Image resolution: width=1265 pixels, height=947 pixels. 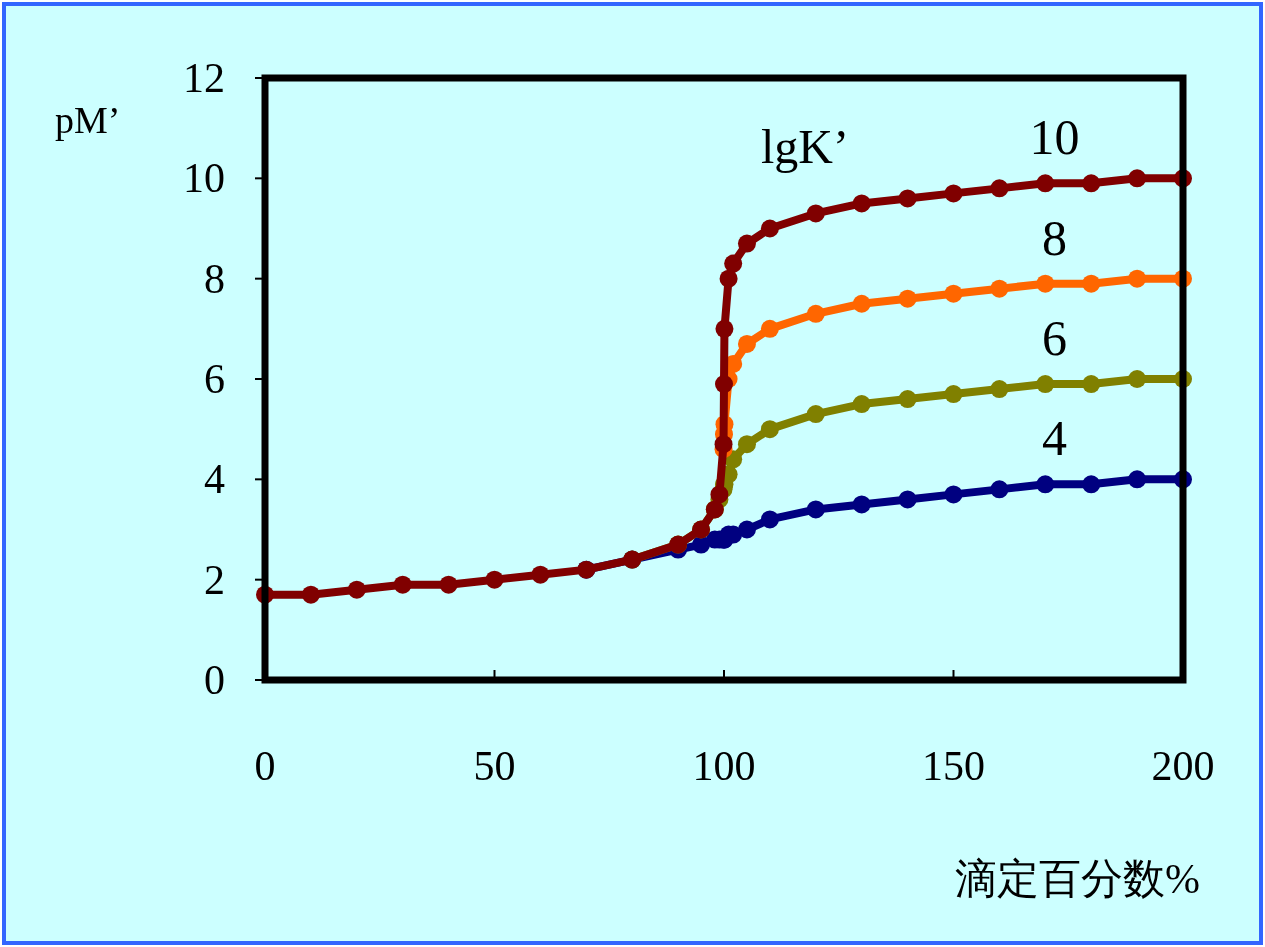 What do you see at coordinates (214, 579) in the screenshot?
I see `y-tick-label: 2` at bounding box center [214, 579].